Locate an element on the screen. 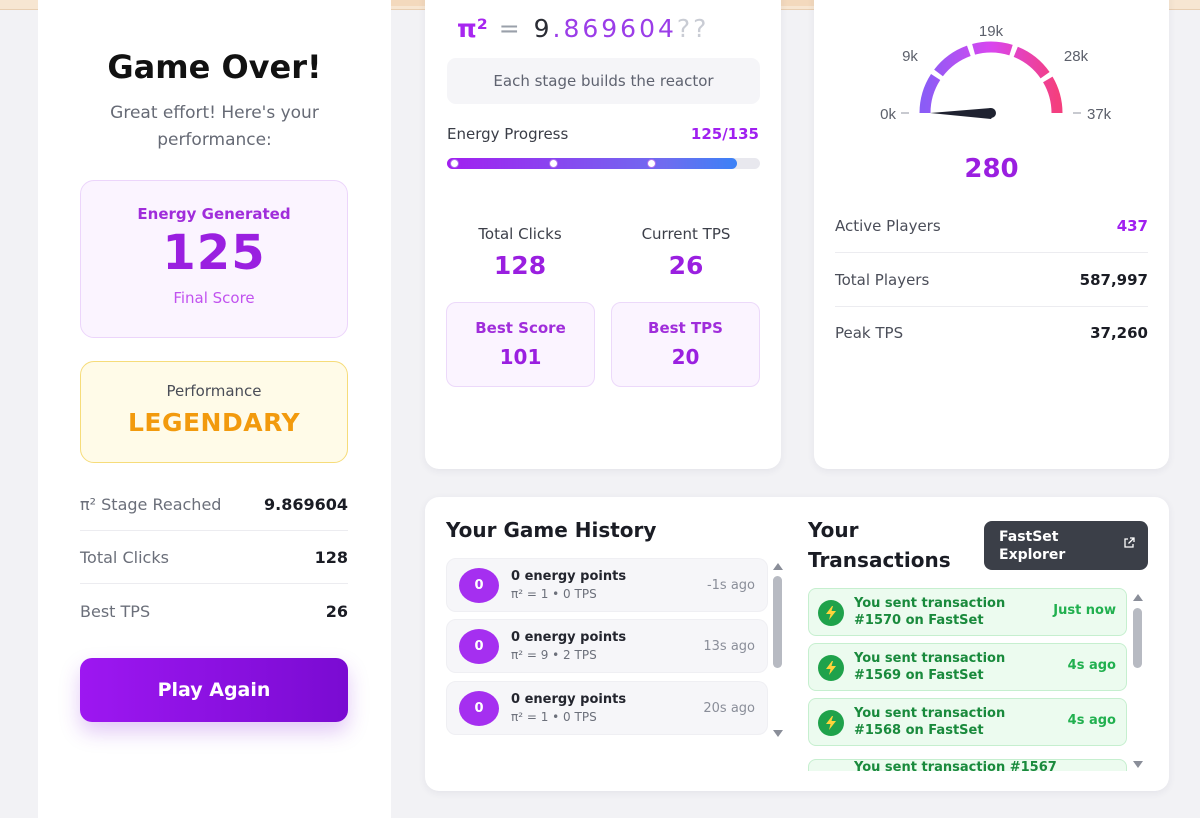 Image resolution: width=1200 pixels, height=818 pixels. best-score-label: Best Score is located at coordinates (520, 328).